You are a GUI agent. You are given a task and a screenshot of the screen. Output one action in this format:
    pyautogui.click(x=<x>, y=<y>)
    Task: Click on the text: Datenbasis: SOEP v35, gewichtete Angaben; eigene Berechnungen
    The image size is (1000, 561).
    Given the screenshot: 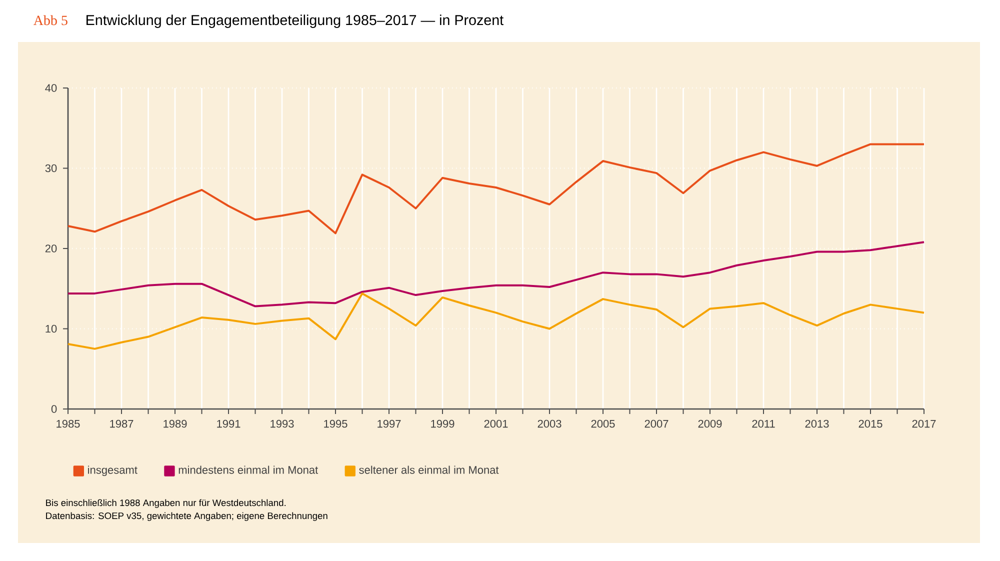 What is the action you would take?
    pyautogui.click(x=187, y=516)
    